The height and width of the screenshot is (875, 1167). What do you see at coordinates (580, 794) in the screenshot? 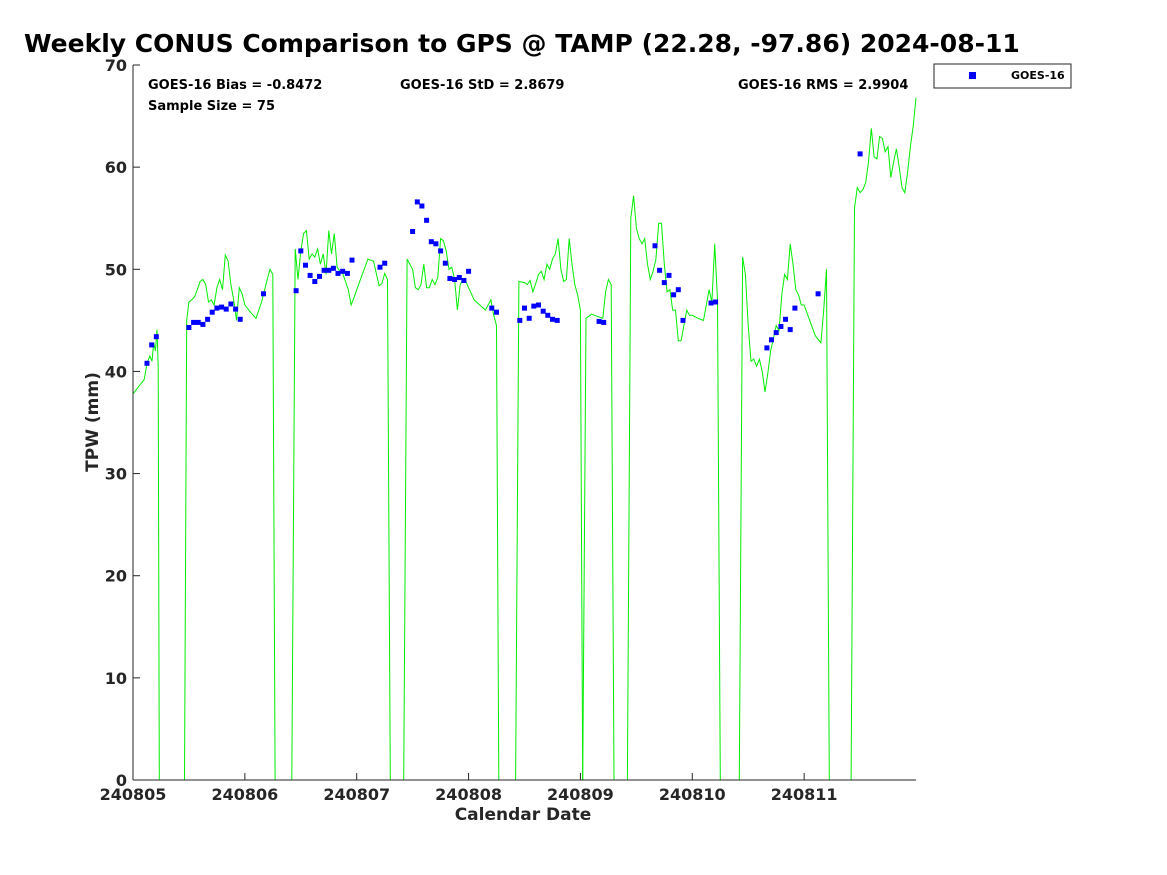
I see `x-tick-label: 240809` at bounding box center [580, 794].